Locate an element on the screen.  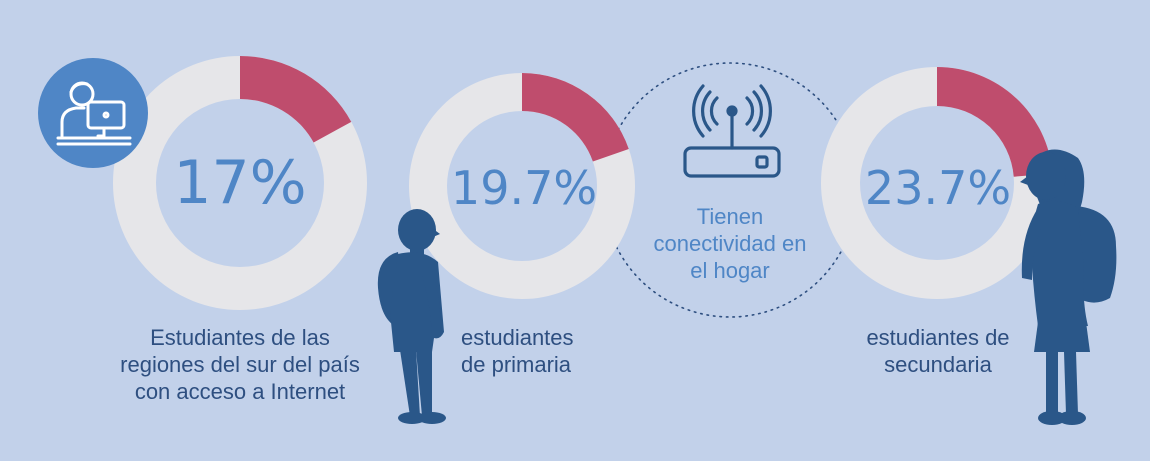
wifi-router-icon is located at coordinates (732, 131).